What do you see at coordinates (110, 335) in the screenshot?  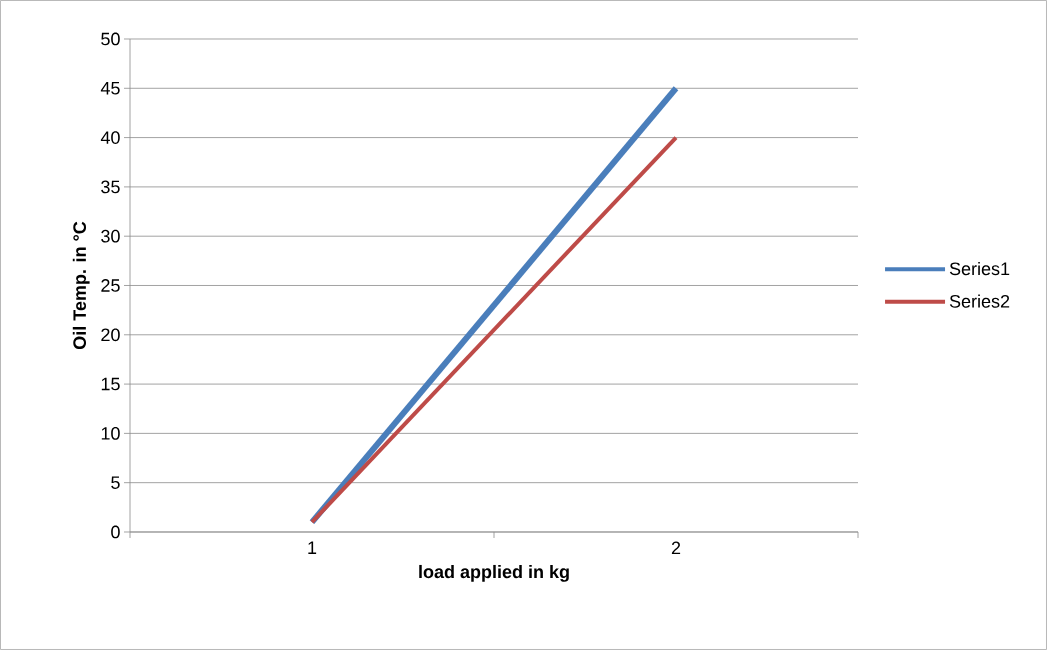 I see `y-tick-label: 20` at bounding box center [110, 335].